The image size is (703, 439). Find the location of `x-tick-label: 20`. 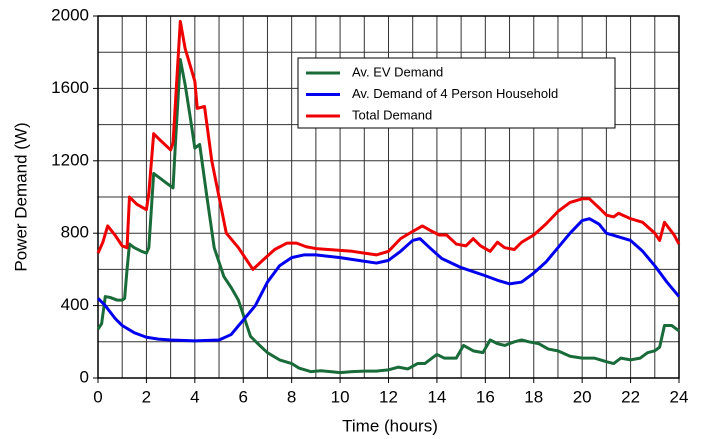

x-tick-label: 20 is located at coordinates (582, 396).